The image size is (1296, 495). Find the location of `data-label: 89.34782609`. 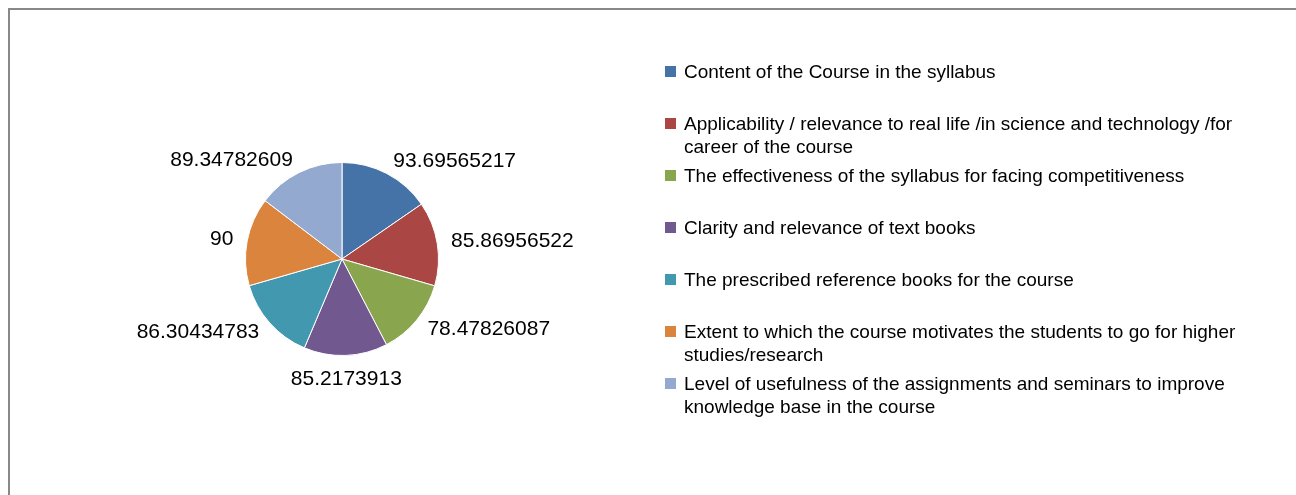

data-label: 89.34782609 is located at coordinates (231, 158).